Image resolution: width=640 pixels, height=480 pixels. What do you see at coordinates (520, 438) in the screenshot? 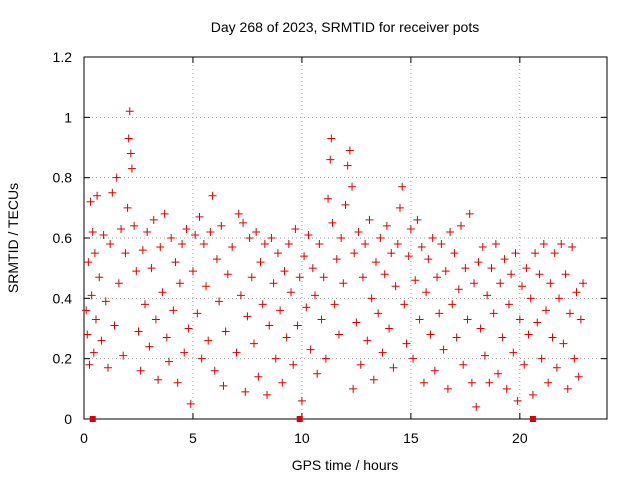
I see `x-tick-label: 20` at bounding box center [520, 438].